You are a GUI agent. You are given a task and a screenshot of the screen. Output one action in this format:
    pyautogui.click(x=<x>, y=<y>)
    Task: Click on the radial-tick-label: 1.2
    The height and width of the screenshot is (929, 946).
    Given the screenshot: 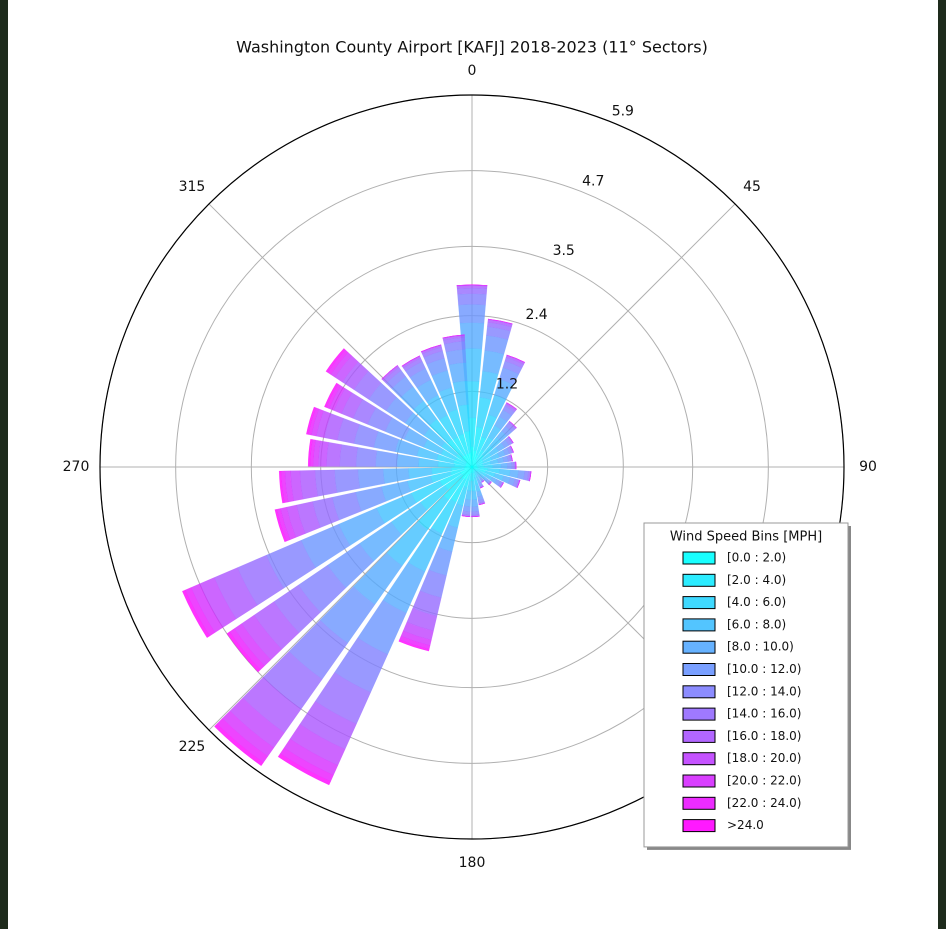 What is the action you would take?
    pyautogui.click(x=507, y=384)
    